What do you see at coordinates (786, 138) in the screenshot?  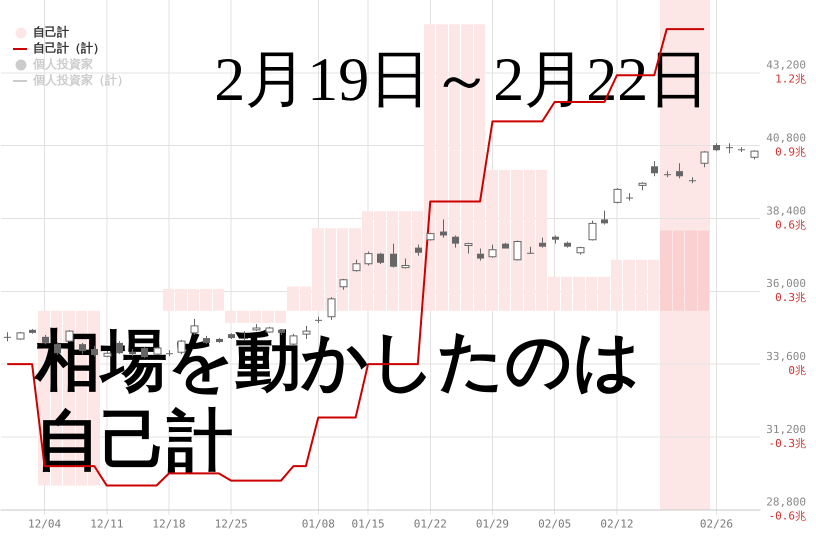 I see `y-tick-label: 40,800` at bounding box center [786, 138].